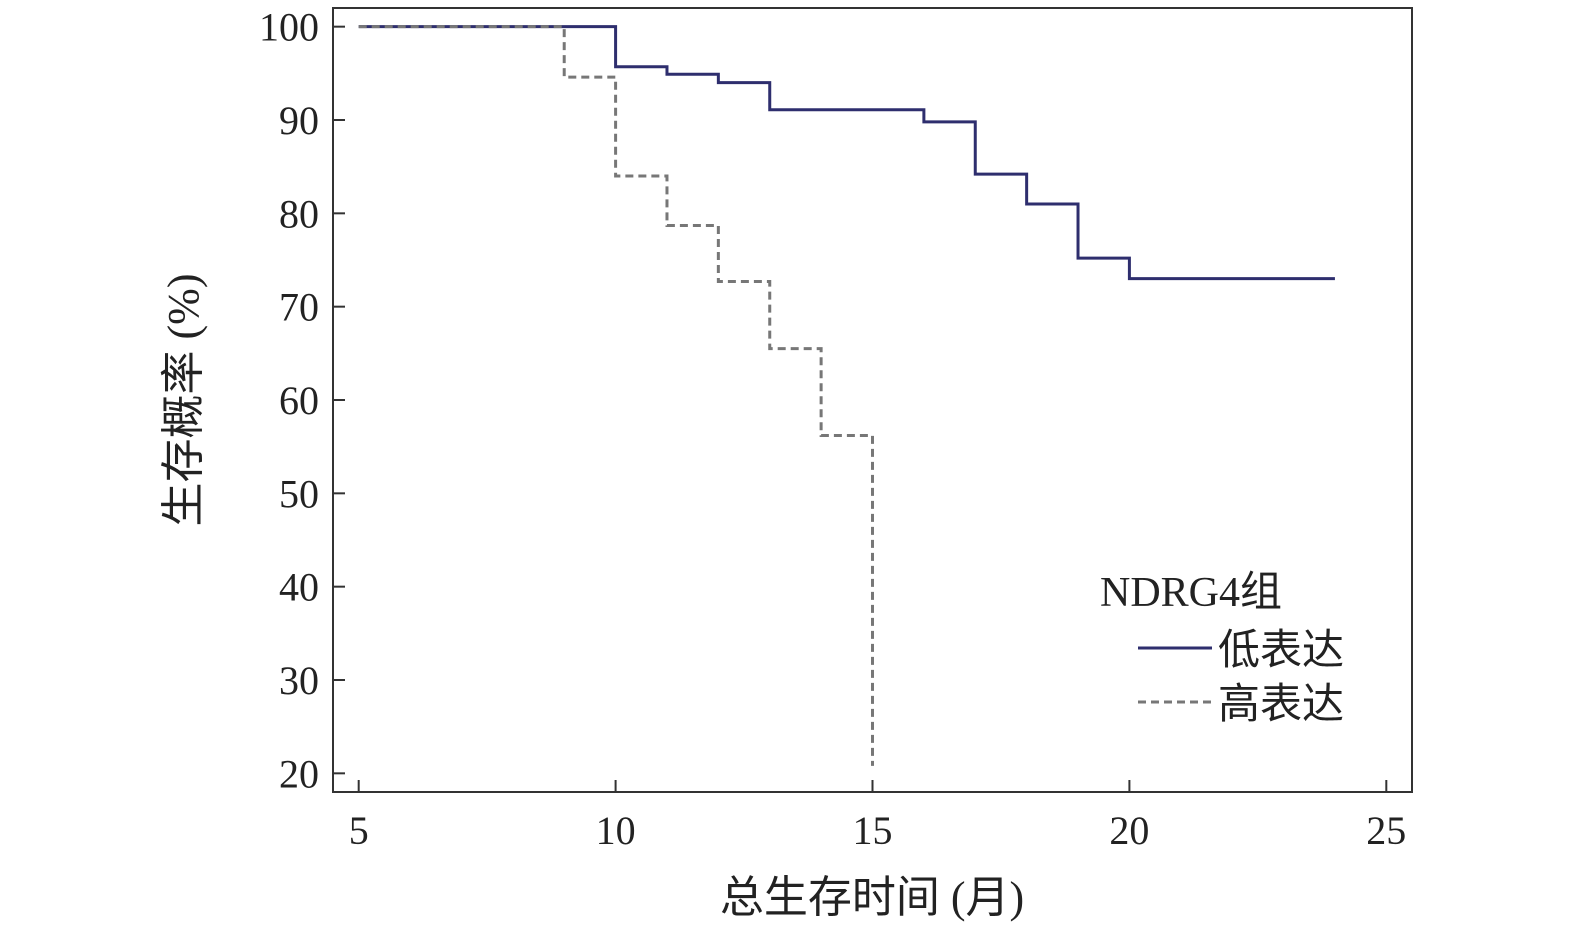 This screenshot has width=1575, height=940. I want to click on legend-label-high: 高表达, so click(1281, 705).